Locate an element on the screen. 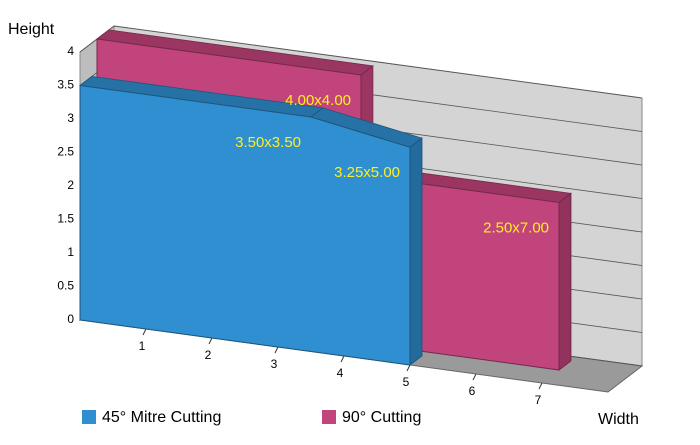 The image size is (700, 445). y-tick-label: 2.5 is located at coordinates (65, 152).